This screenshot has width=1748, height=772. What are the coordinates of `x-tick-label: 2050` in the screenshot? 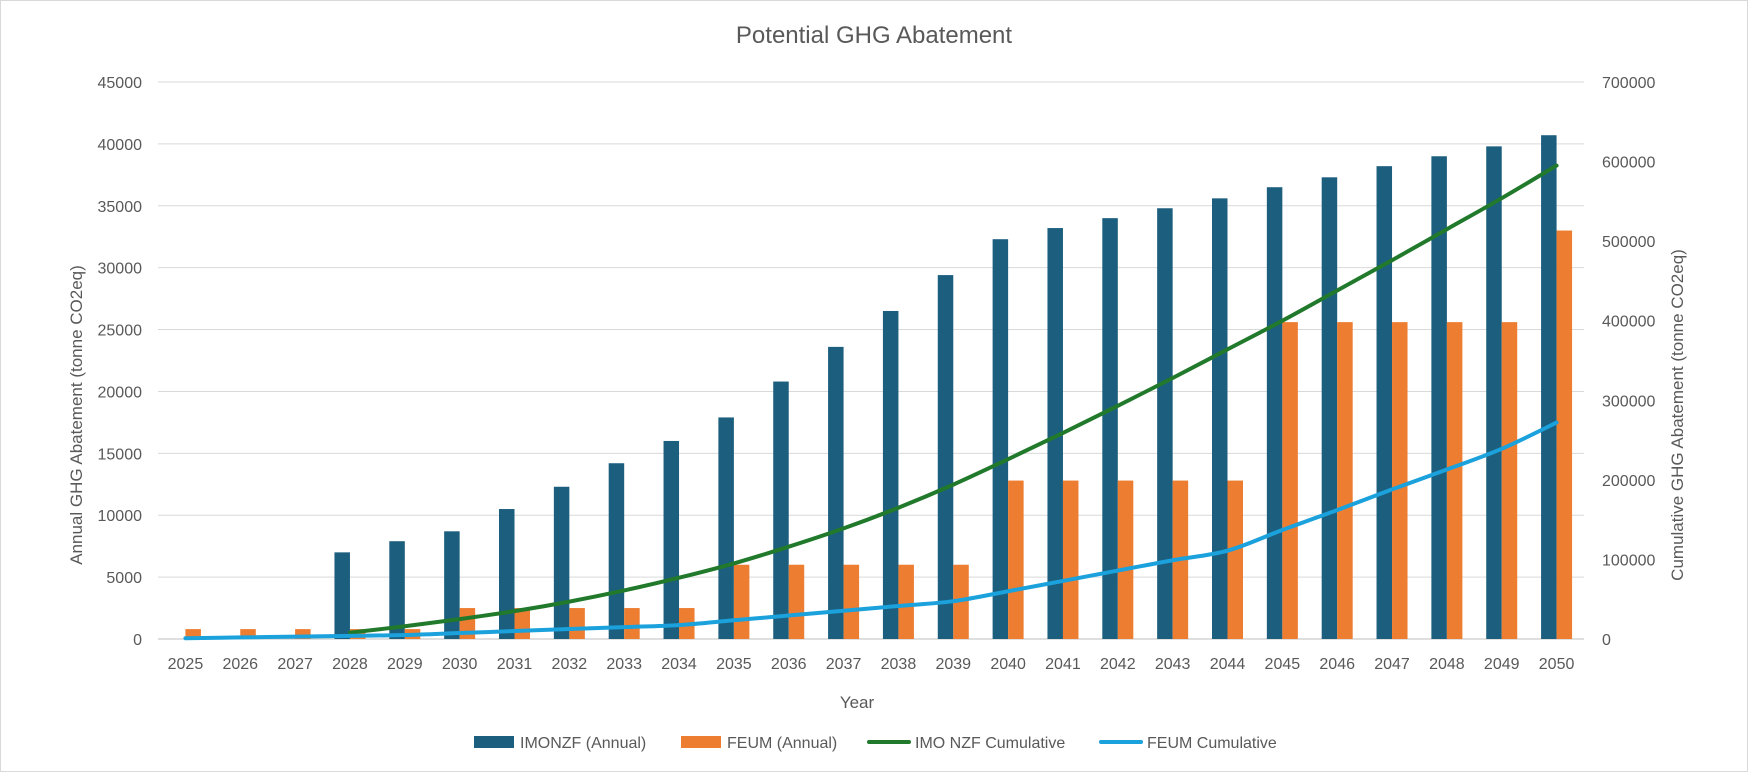 It's located at (1557, 664).